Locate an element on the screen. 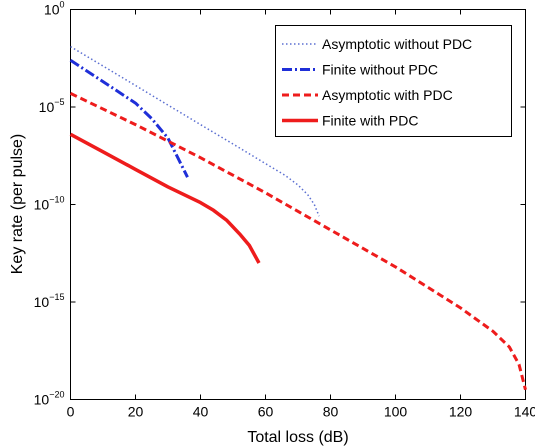 The height and width of the screenshot is (448, 535). y-tick-label: 10⁻¹⁵ is located at coordinates (49, 301).